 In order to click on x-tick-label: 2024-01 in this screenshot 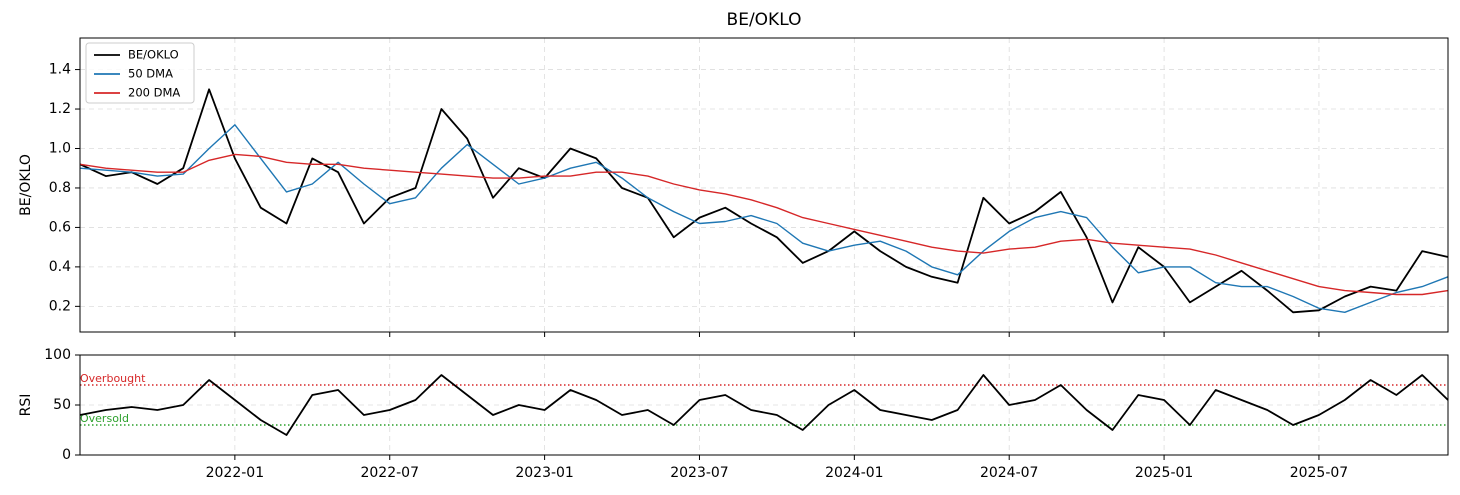, I will do `click(854, 473)`.